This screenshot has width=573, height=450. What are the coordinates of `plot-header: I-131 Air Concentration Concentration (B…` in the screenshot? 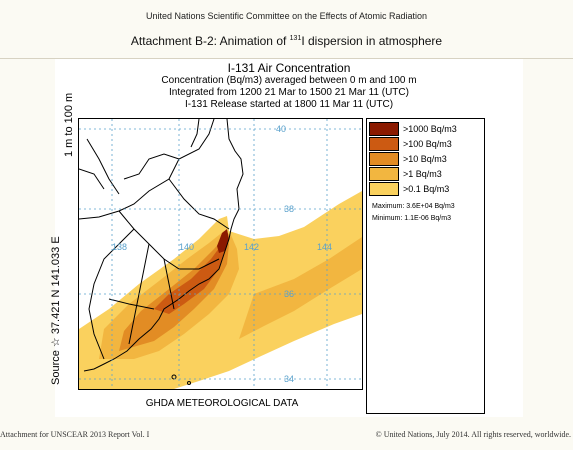 It's located at (289, 85).